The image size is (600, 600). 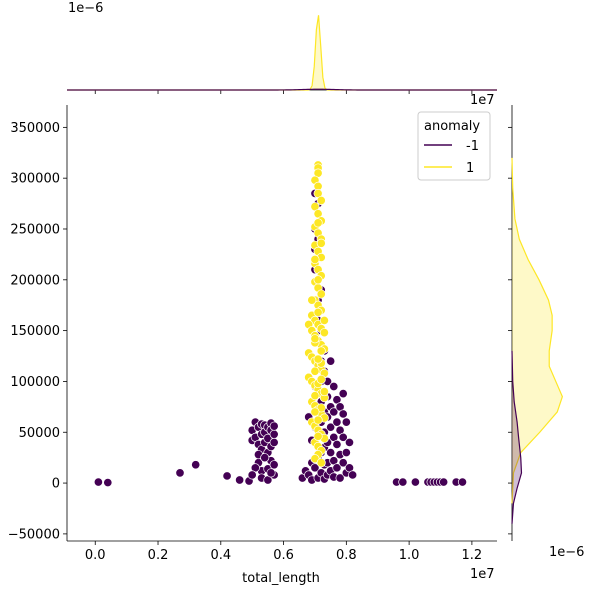 What do you see at coordinates (95, 555) in the screenshot?
I see `x-tick-label: 0.0` at bounding box center [95, 555].